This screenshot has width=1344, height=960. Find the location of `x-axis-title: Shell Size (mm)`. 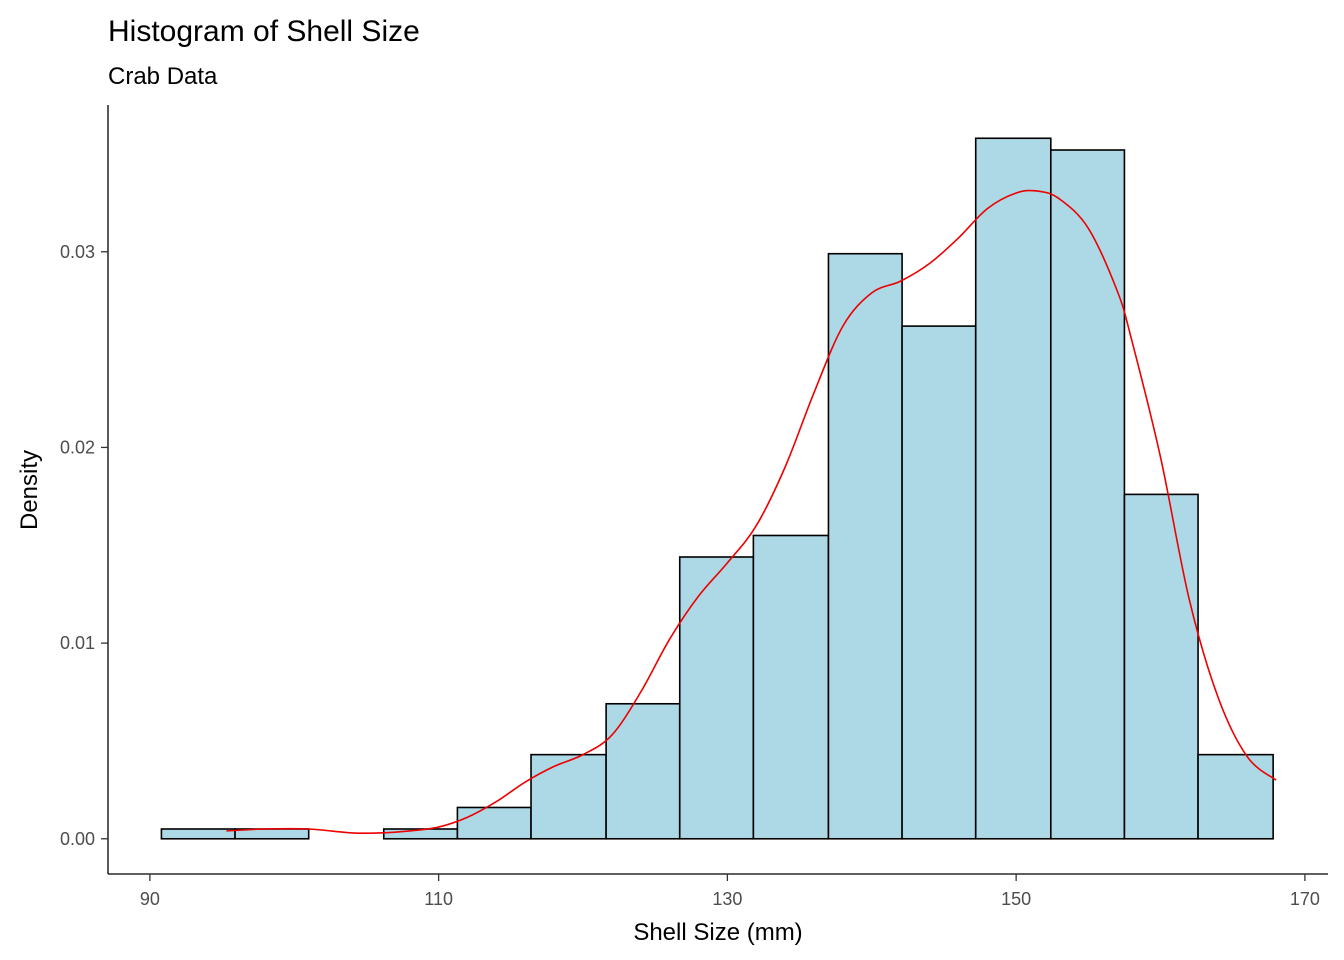

x-axis-title: Shell Size (mm) is located at coordinates (717, 932).